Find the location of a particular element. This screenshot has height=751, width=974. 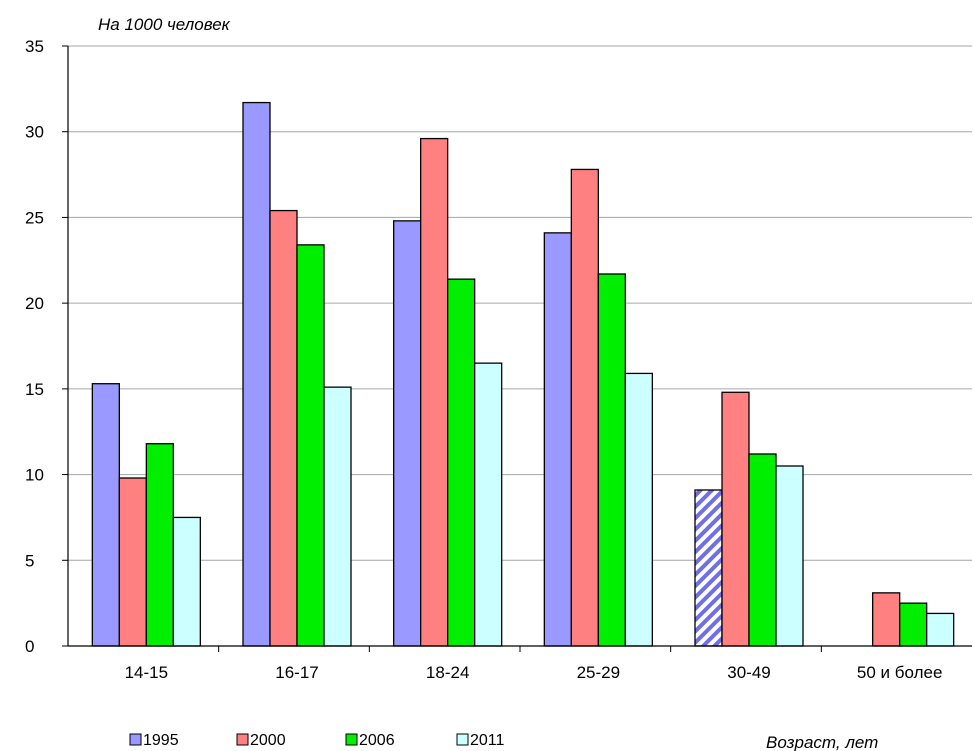

x-tick-label: 16-17 is located at coordinates (296, 672).